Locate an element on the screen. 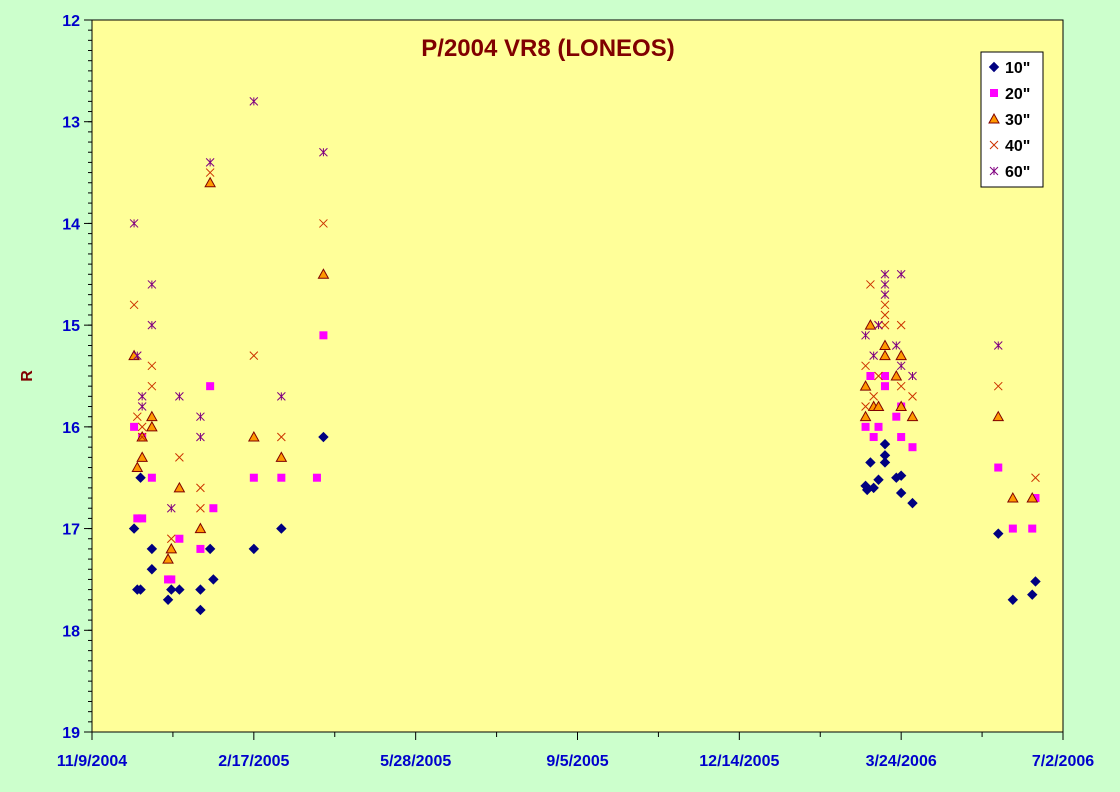 The width and height of the screenshot is (1120, 792). legend-label: 20" is located at coordinates (1017, 94).